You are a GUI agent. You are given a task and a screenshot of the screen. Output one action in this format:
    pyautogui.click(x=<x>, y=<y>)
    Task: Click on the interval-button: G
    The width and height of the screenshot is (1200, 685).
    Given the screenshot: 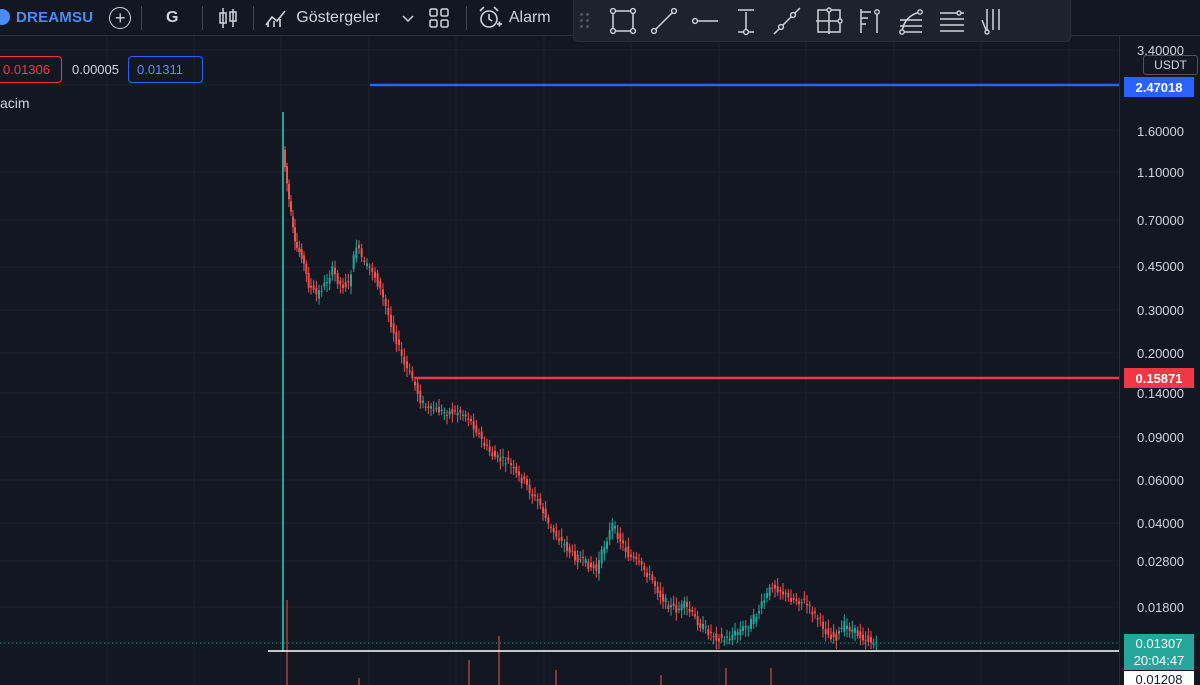 What is the action you would take?
    pyautogui.click(x=172, y=18)
    